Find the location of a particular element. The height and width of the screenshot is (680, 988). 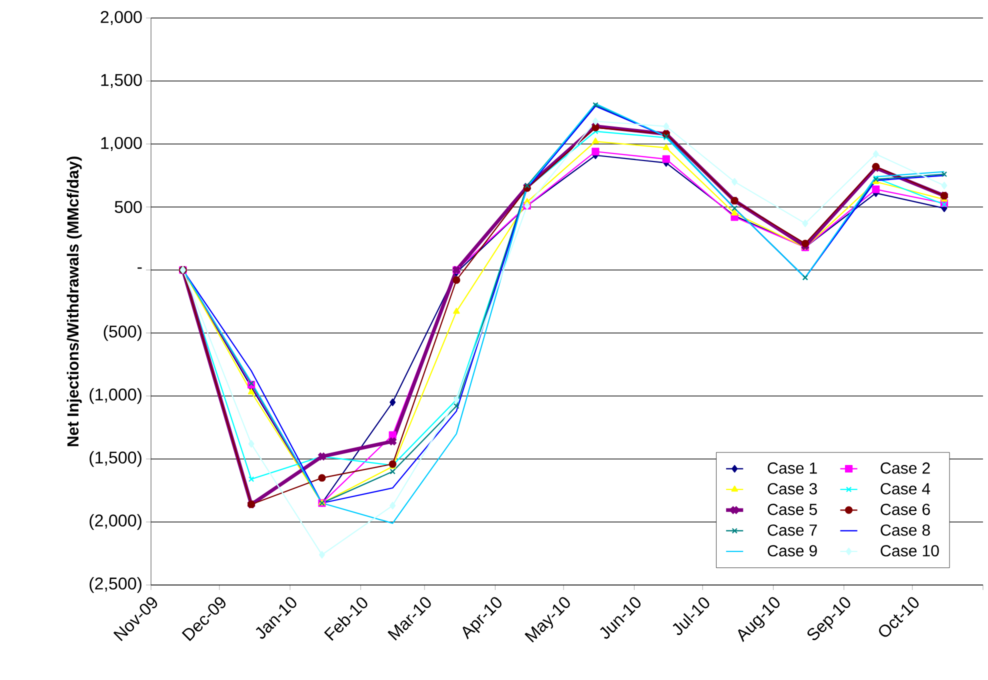

y-tick-label: (1,500) is located at coordinates (116, 459).